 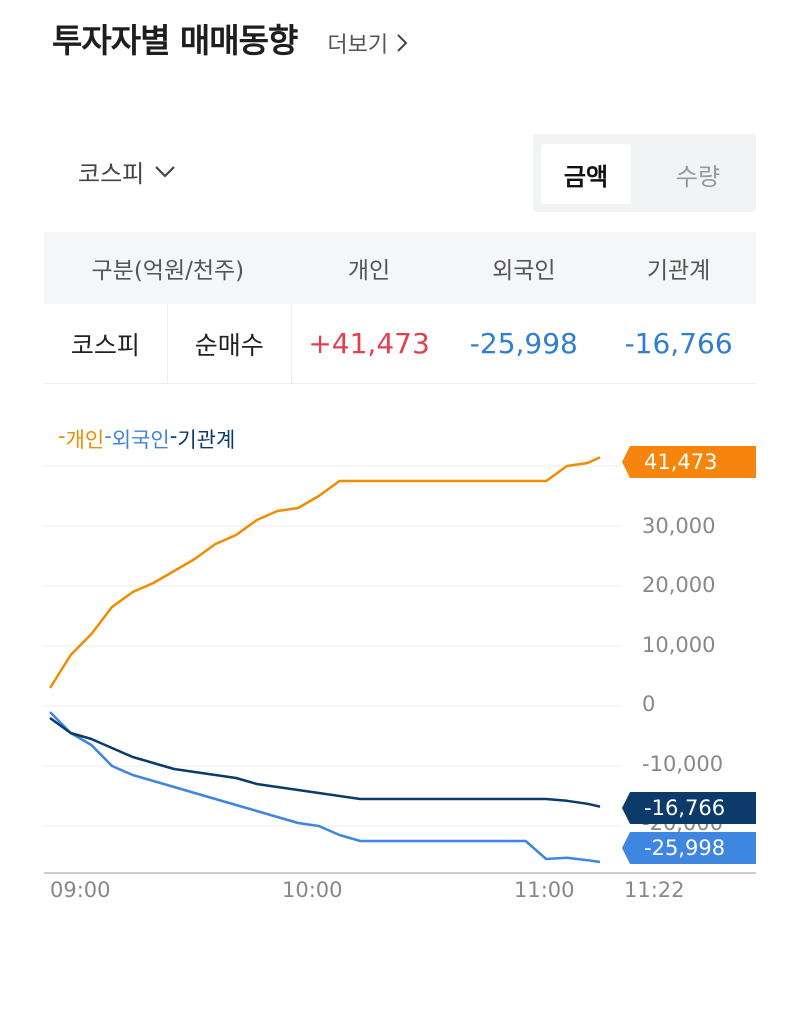 What do you see at coordinates (524, 271) in the screenshot?
I see `header-foreign: 외국인` at bounding box center [524, 271].